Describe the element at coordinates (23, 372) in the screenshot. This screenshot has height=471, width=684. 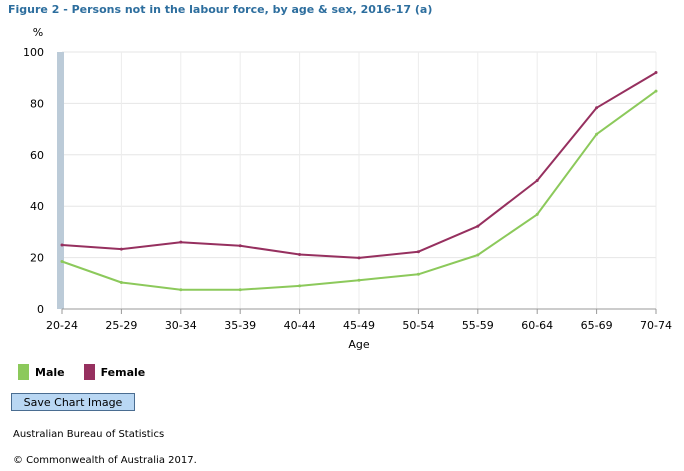
I see `legend-swatch-male` at that location.